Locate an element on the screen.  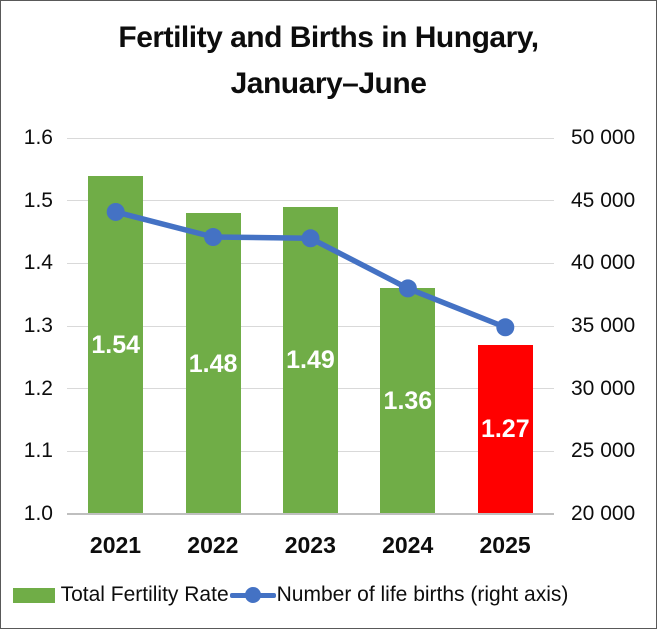
chart-title-line2: January–June is located at coordinates (328, 83).